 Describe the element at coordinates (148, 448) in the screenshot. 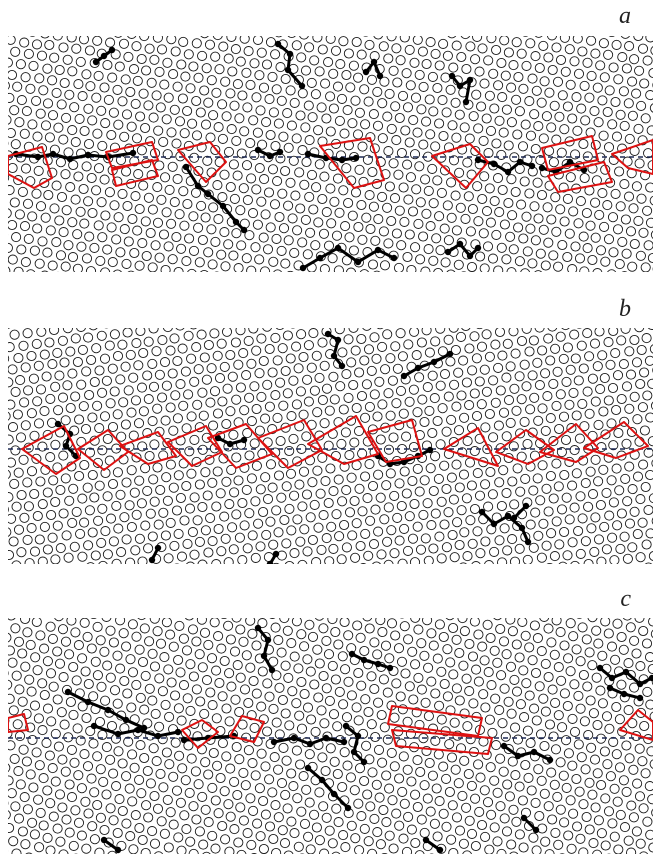

I see `red-polygon` at that location.